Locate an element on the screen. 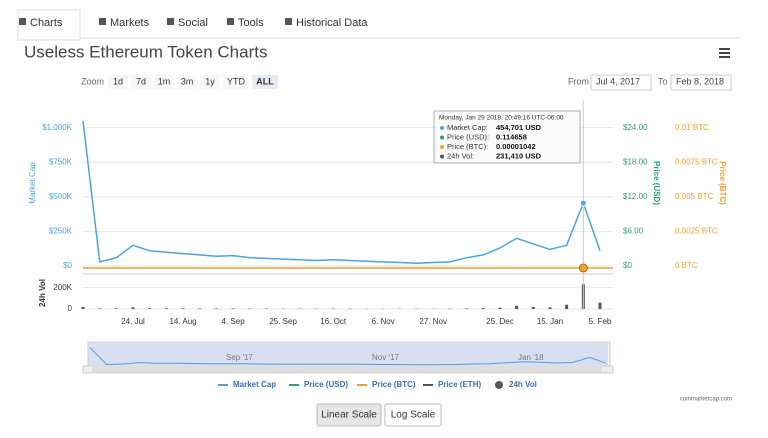 This screenshot has width=768, height=438. legend-label: Price (ETH) is located at coordinates (459, 384).